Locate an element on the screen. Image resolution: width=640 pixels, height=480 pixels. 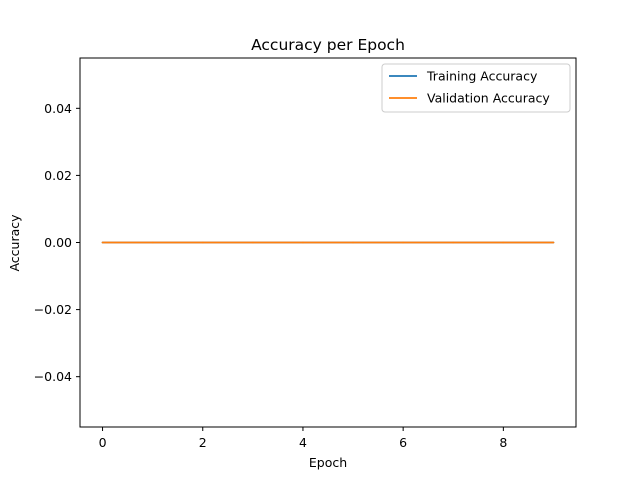
y-tick-label: −0.02 is located at coordinates (53, 309).